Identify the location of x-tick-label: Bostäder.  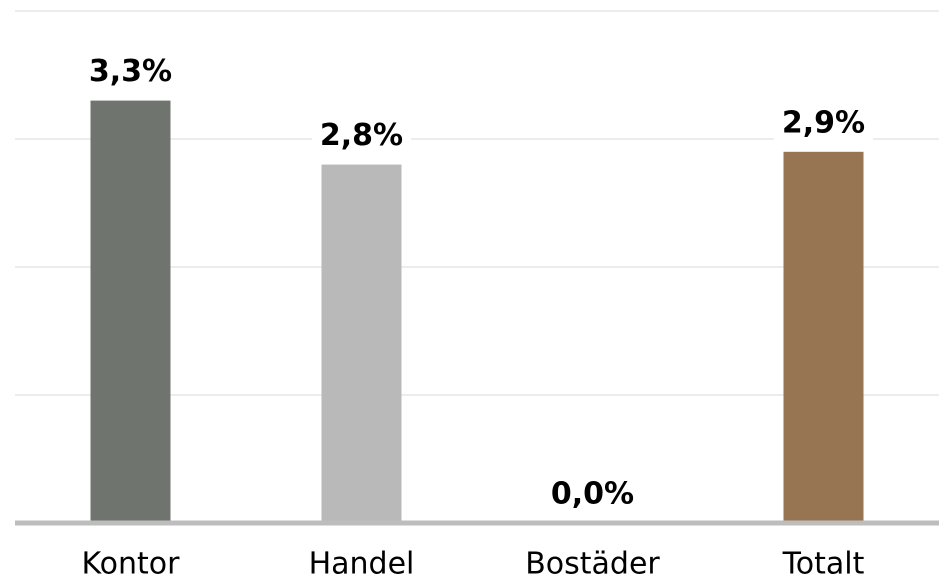
(592, 564).